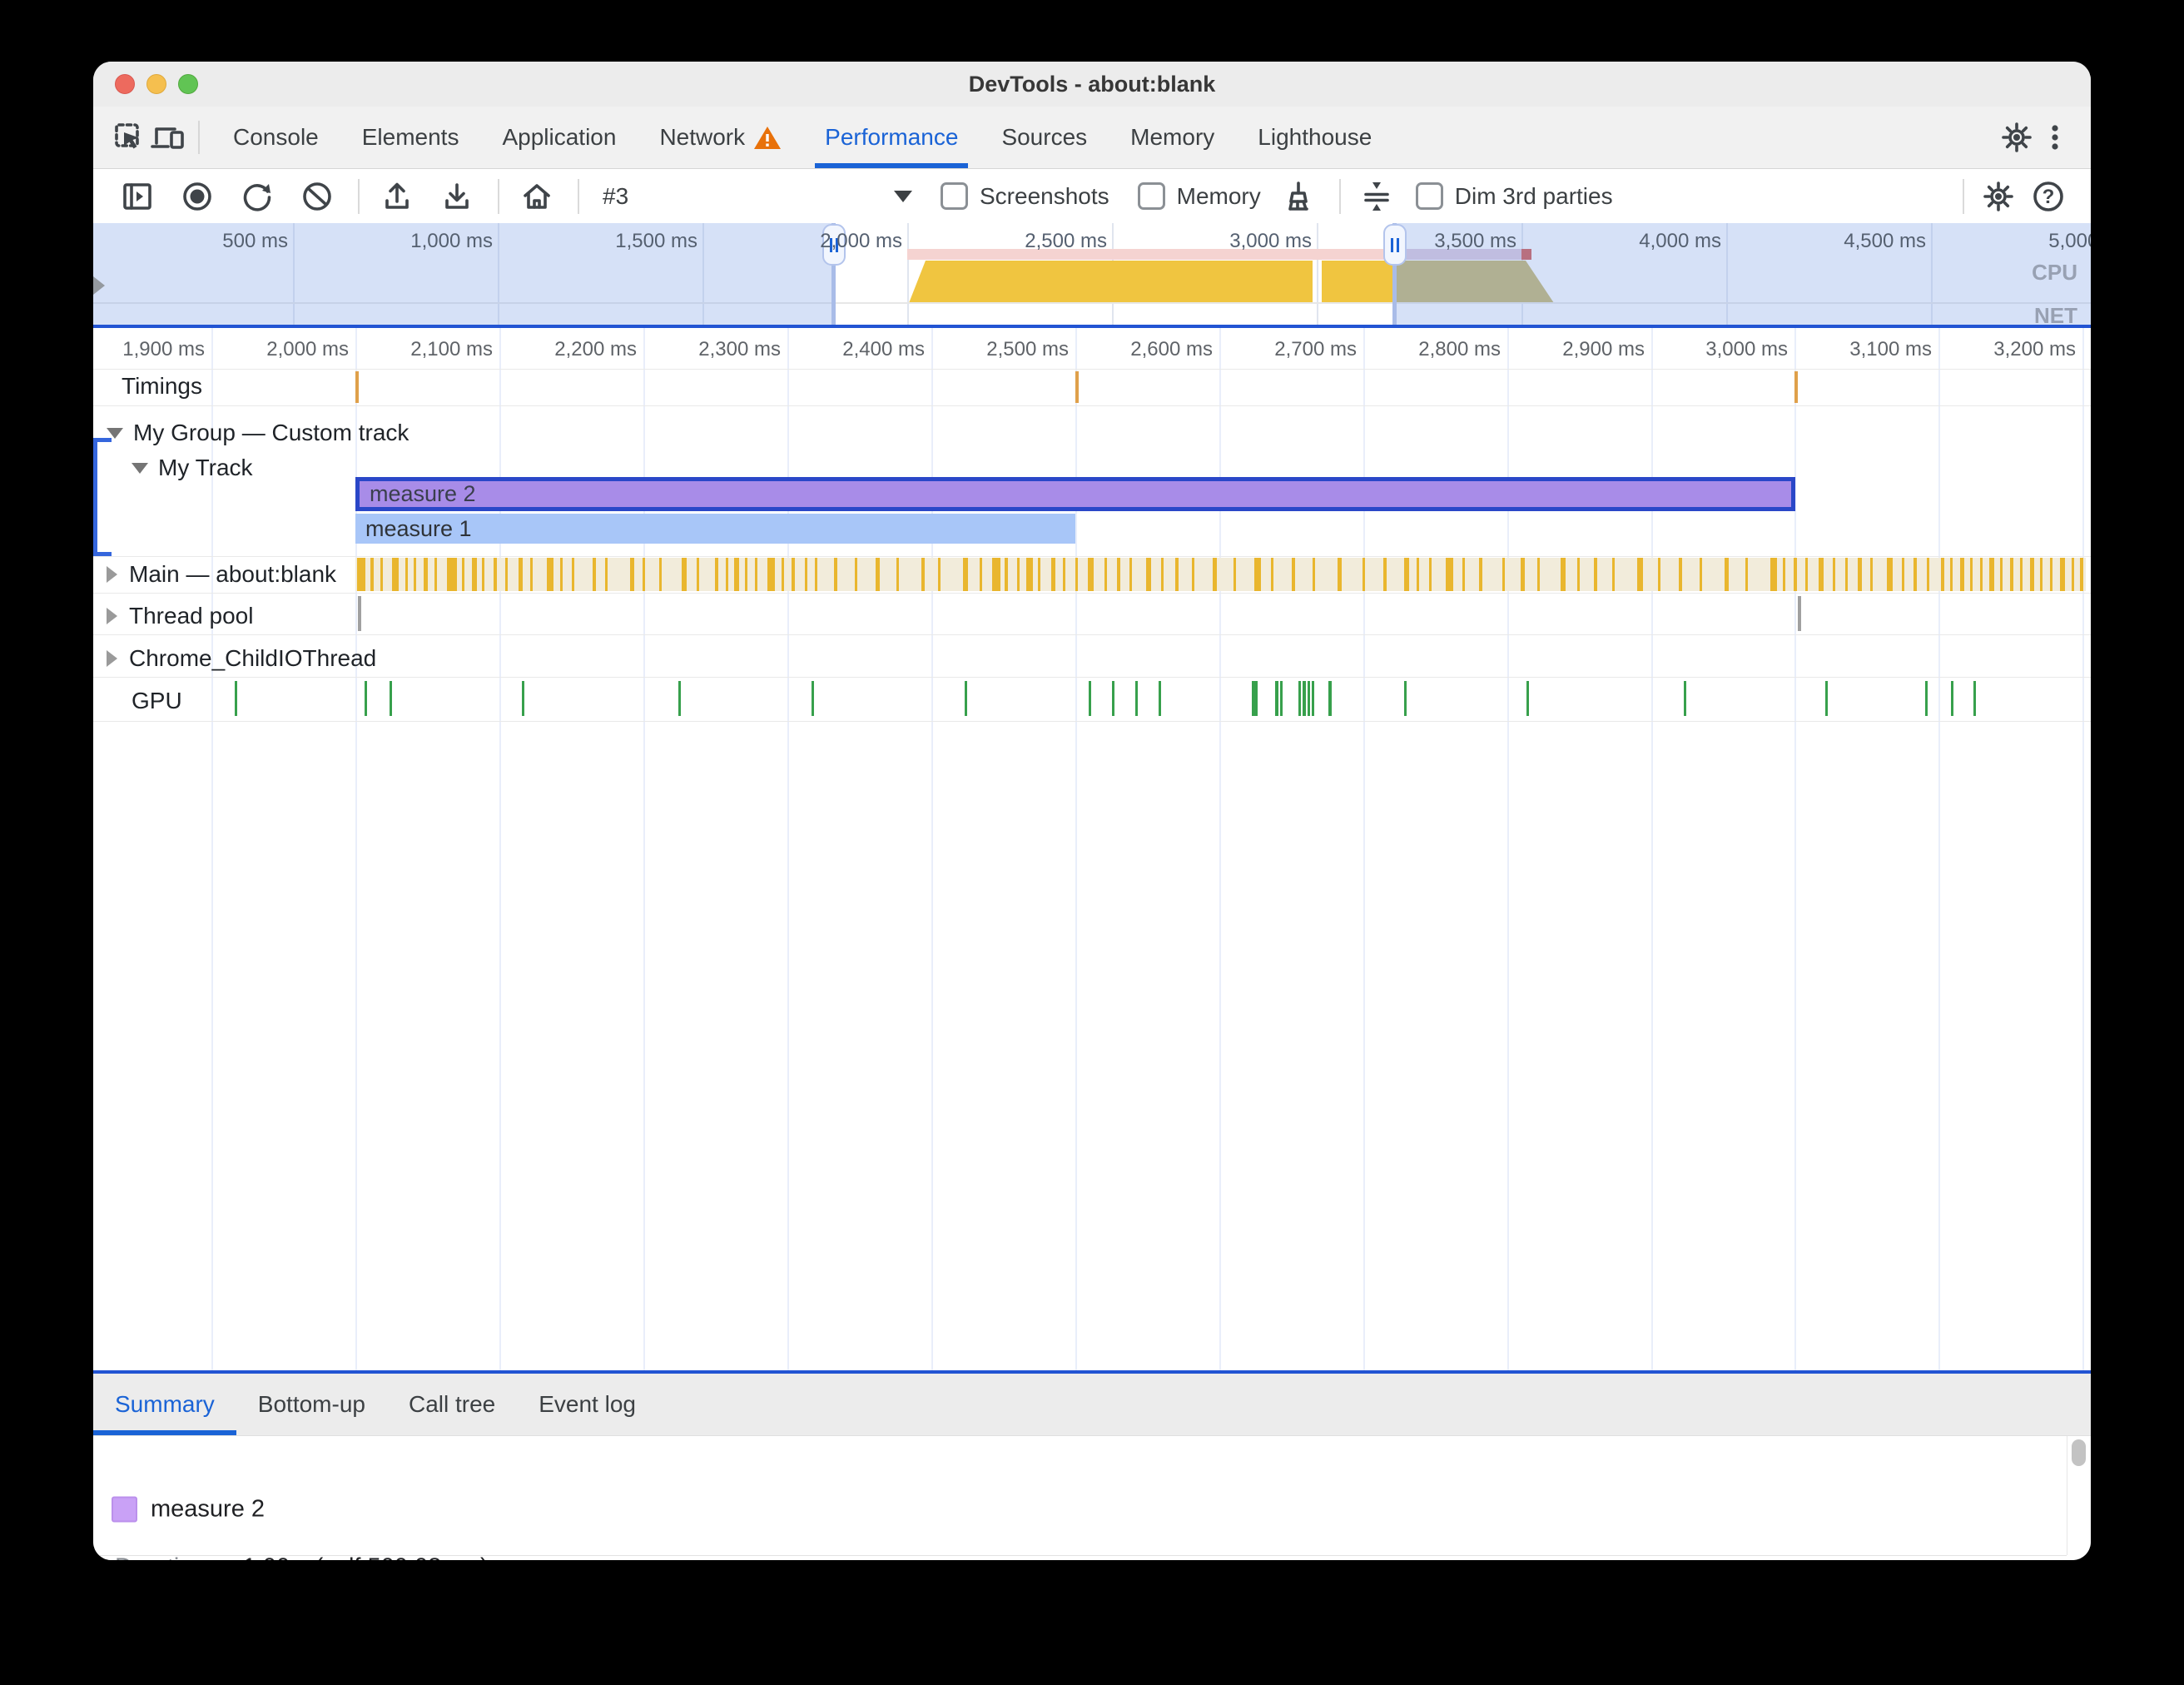  What do you see at coordinates (2055, 138) in the screenshot?
I see `more-options-kebab-icon` at bounding box center [2055, 138].